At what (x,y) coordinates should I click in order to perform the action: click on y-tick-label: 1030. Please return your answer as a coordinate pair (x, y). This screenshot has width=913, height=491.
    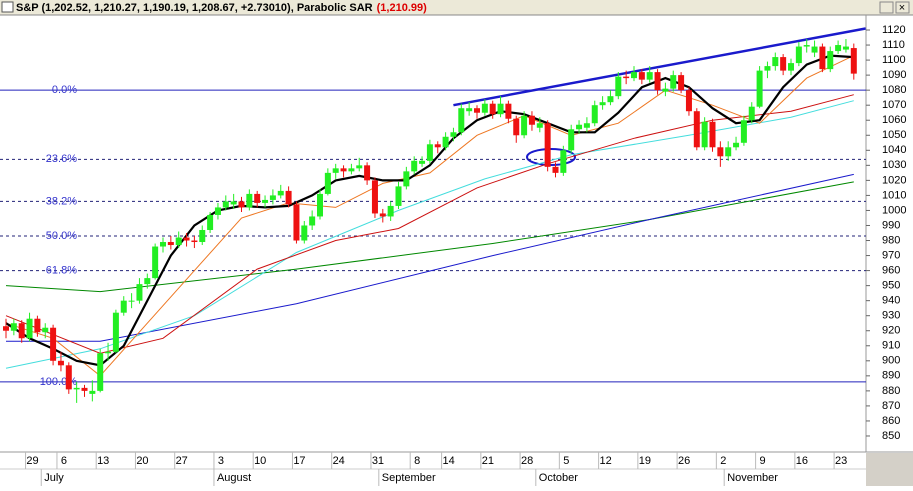
    Looking at the image, I should click on (894, 165).